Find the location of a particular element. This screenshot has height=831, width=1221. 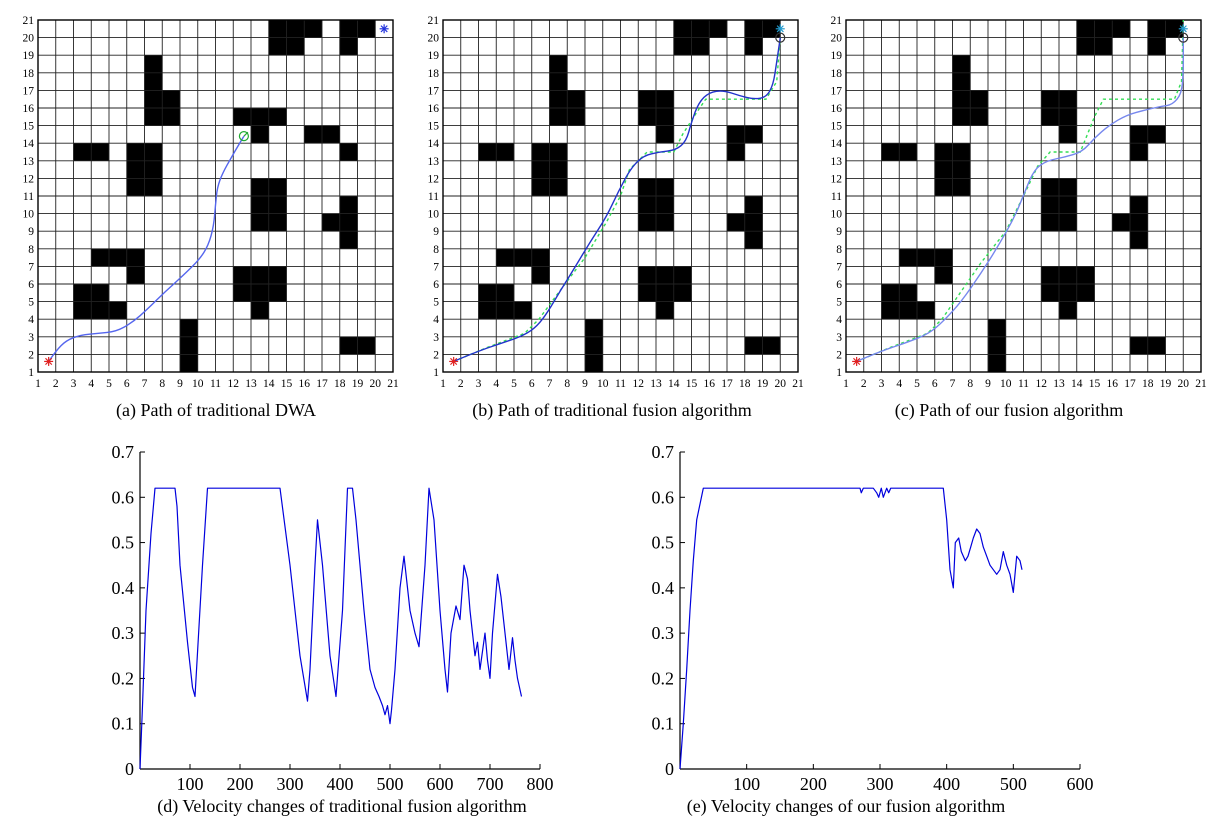

x-tick-label: 19 is located at coordinates (1166, 384).